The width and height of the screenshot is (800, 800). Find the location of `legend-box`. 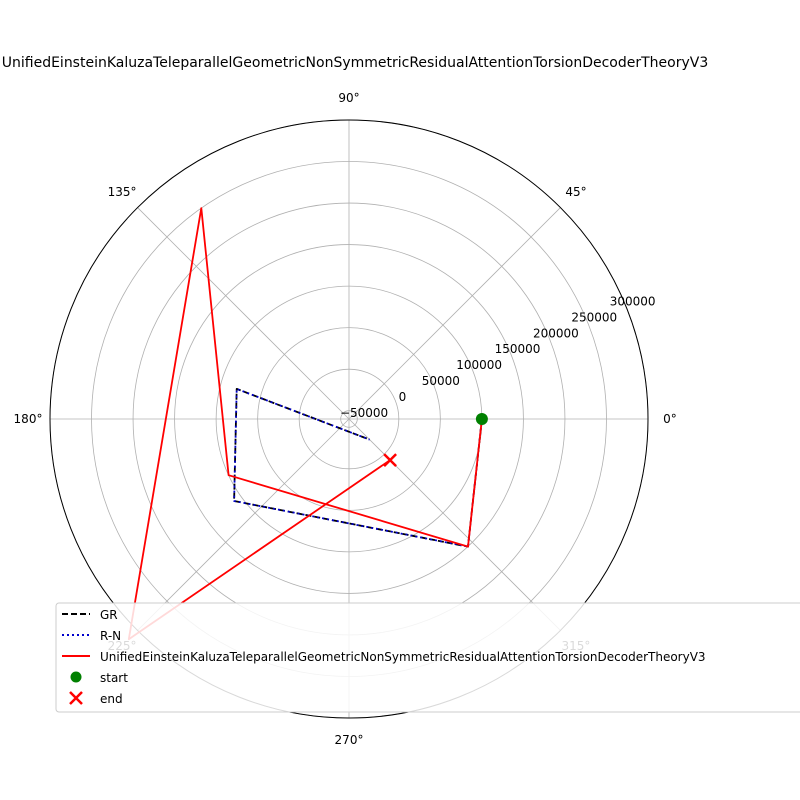

legend-box is located at coordinates (427, 657).